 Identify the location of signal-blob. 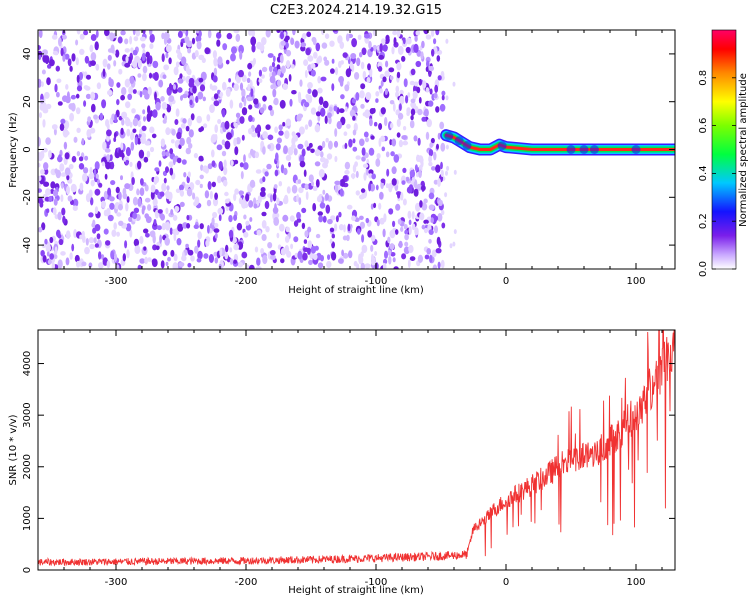
(594, 149).